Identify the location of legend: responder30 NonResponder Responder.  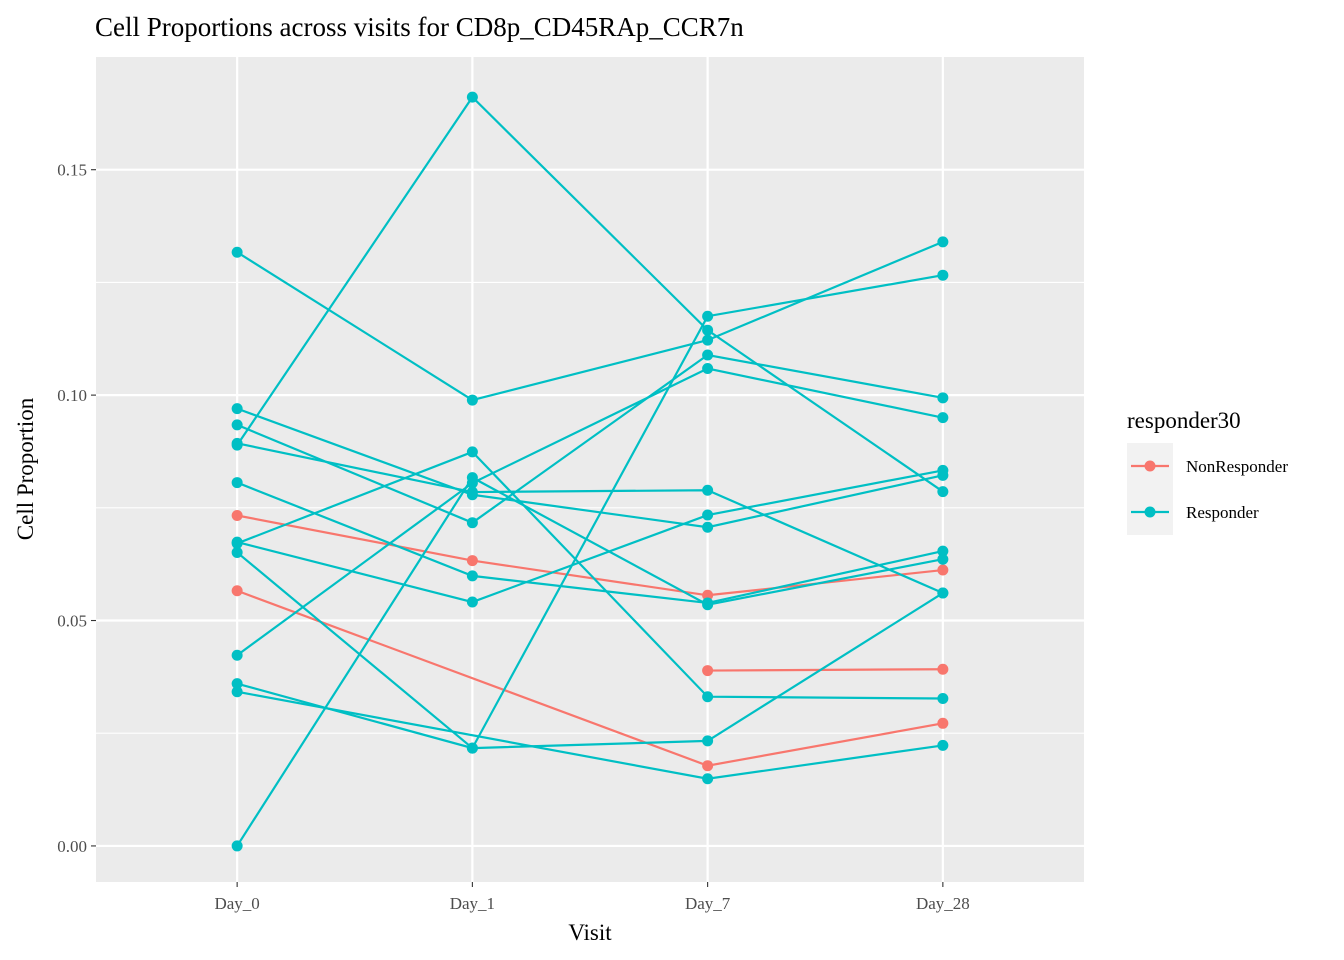
(1207, 471).